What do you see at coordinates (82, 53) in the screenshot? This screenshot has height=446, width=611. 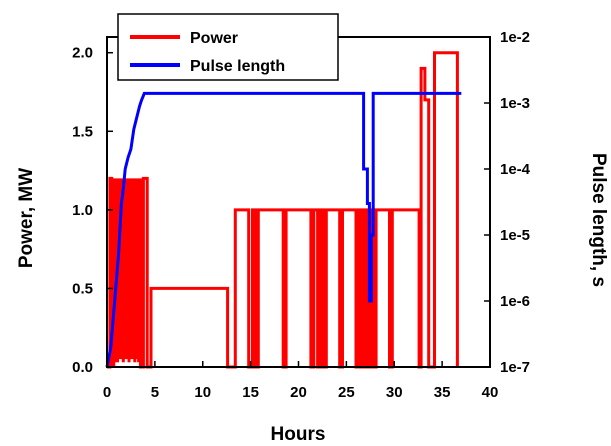 I see `y-tick-label: 2.0` at bounding box center [82, 53].